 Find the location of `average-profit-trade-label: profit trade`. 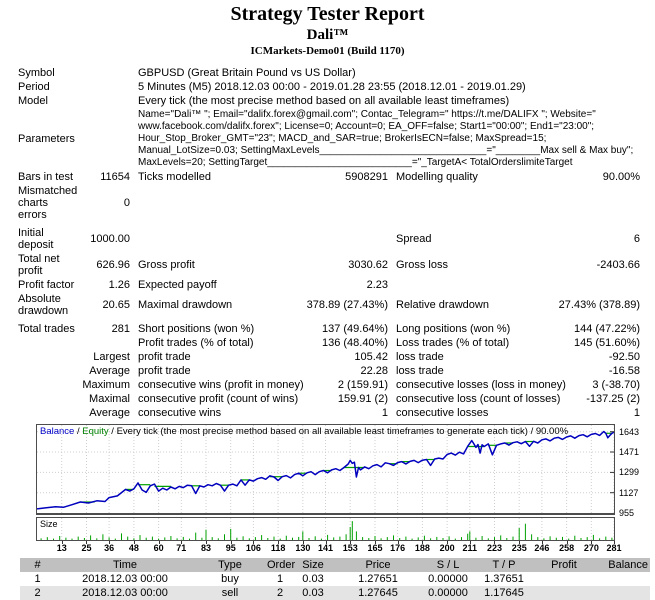

average-profit-trade-label: profit trade is located at coordinates (164, 371).